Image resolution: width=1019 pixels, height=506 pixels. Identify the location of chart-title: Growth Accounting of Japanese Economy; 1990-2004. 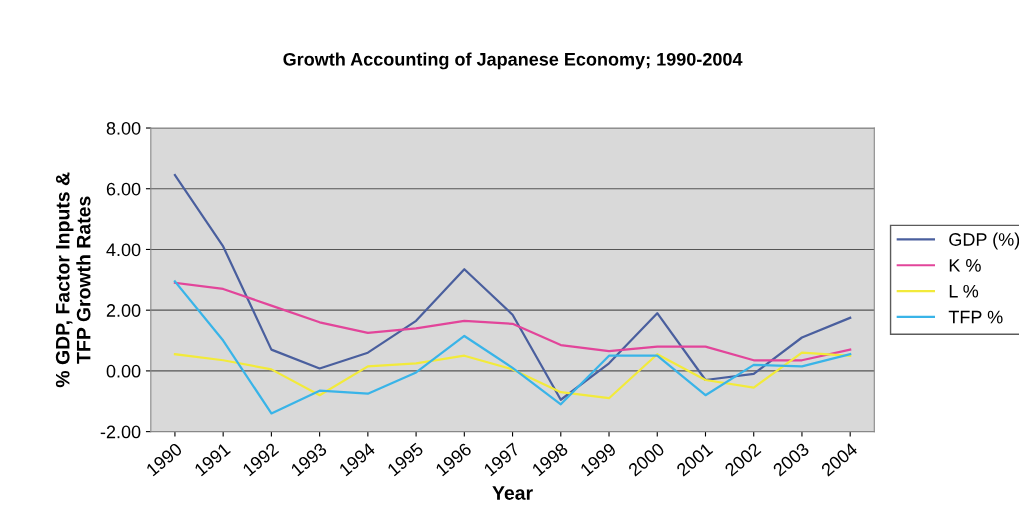
(513, 61).